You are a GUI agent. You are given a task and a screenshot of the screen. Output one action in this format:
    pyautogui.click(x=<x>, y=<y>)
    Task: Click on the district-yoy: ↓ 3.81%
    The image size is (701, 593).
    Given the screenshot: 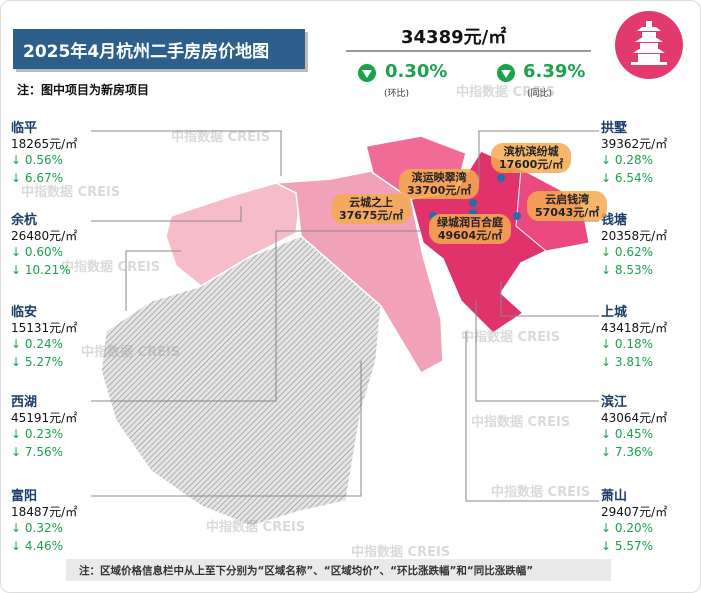 What is the action you would take?
    pyautogui.click(x=627, y=362)
    